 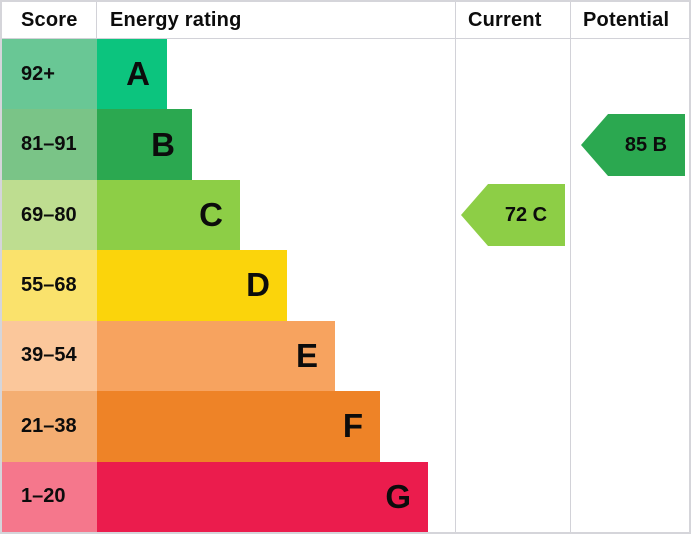 I want to click on band-row-d: 55–68 D, so click(x=345, y=285).